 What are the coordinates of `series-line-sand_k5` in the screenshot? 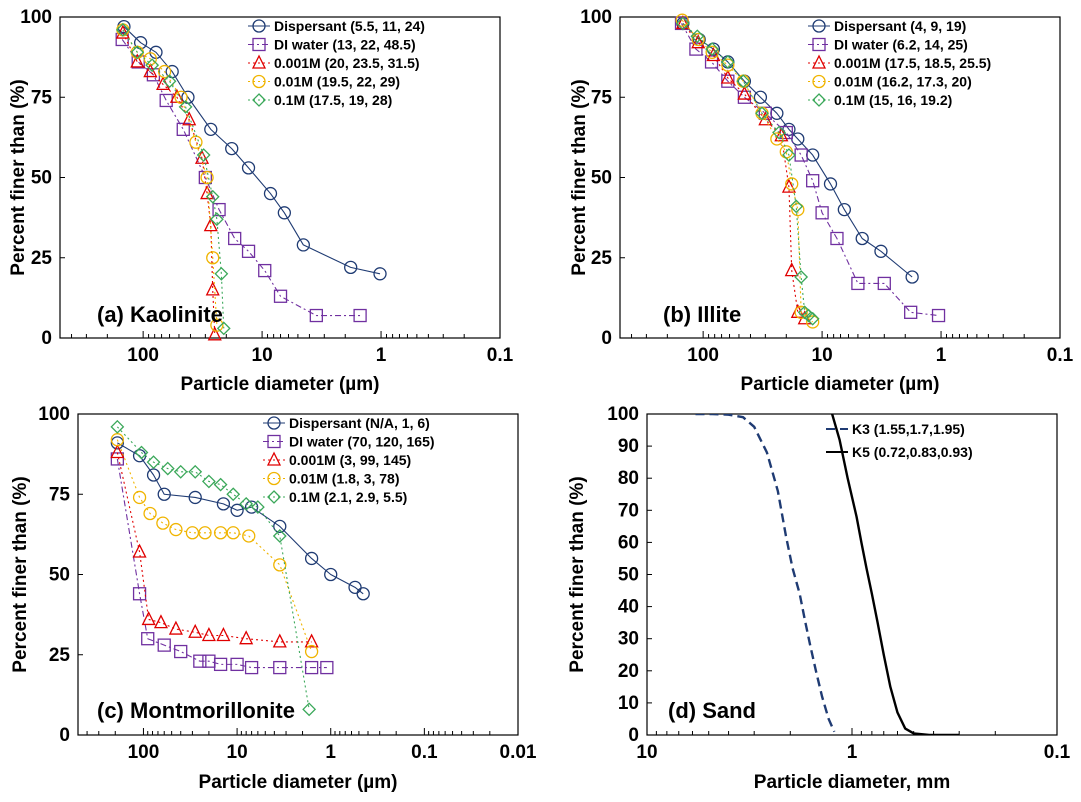 It's located at (895, 574).